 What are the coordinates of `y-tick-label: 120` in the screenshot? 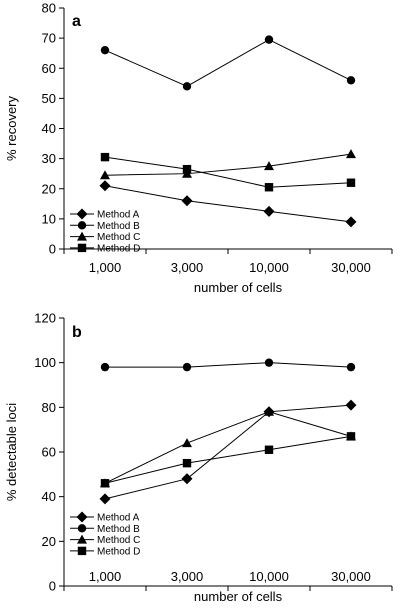 It's located at (45, 318).